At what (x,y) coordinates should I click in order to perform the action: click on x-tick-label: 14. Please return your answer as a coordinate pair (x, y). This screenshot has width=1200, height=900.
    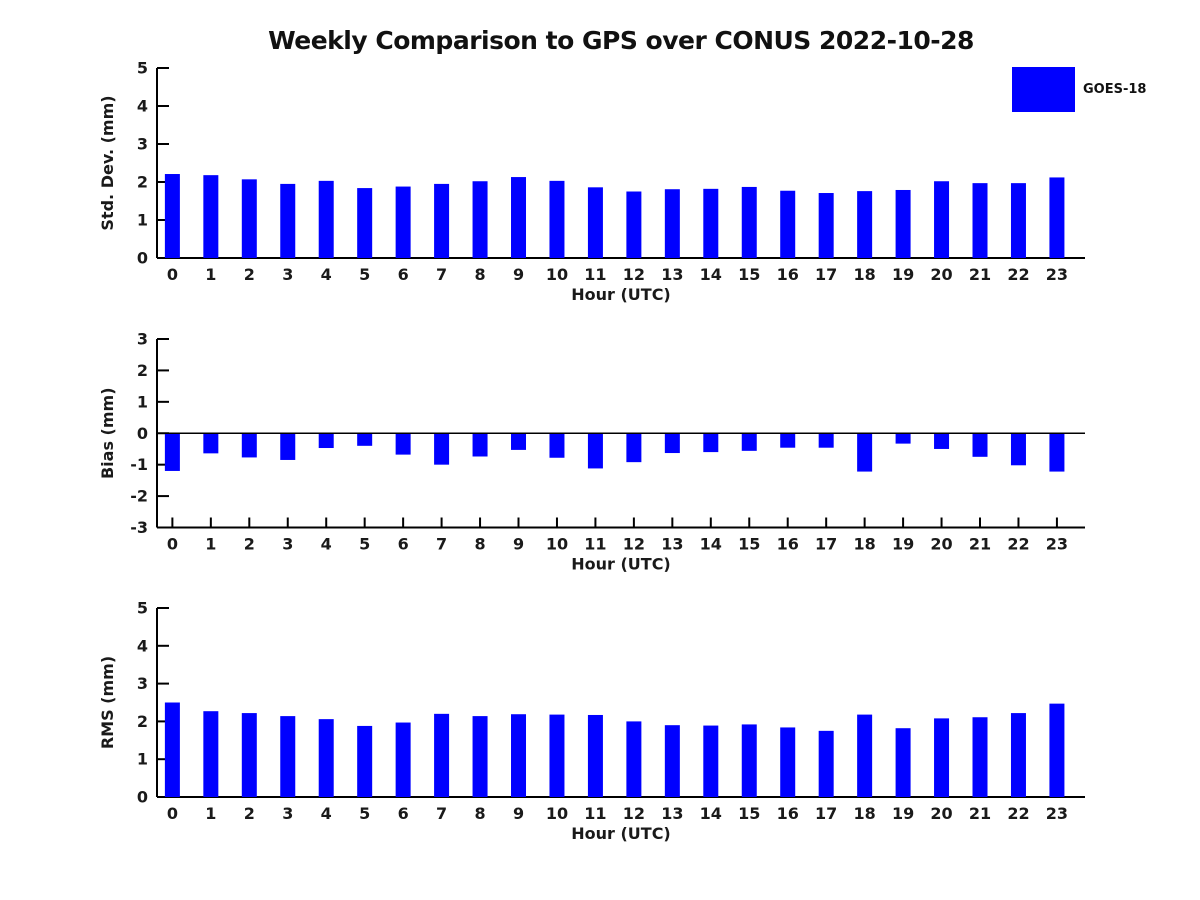
    Looking at the image, I should click on (711, 274).